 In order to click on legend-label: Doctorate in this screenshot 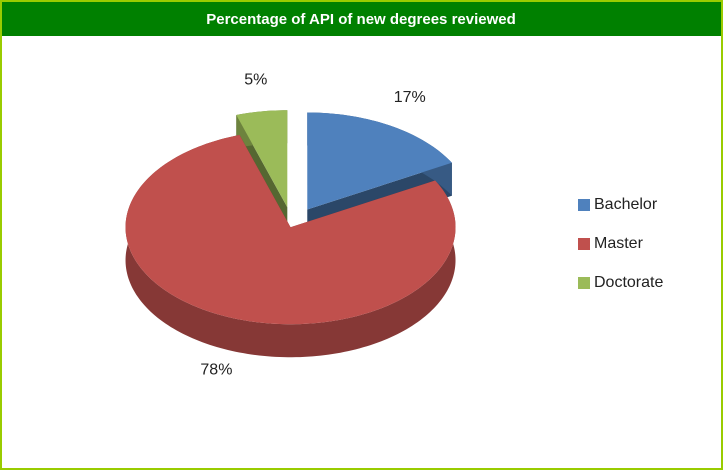, I will do `click(628, 282)`.